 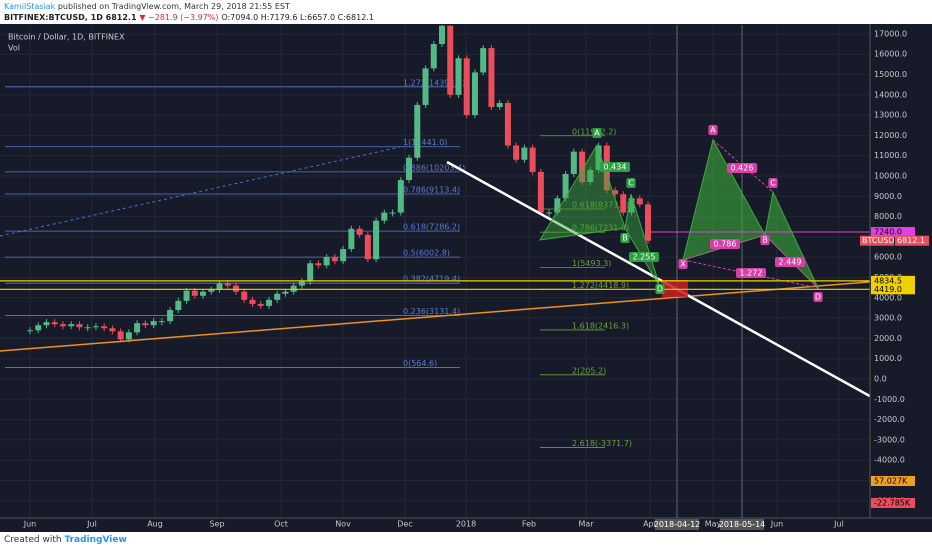 What do you see at coordinates (281, 524) in the screenshot?
I see `x-tick-label: Oct` at bounding box center [281, 524].